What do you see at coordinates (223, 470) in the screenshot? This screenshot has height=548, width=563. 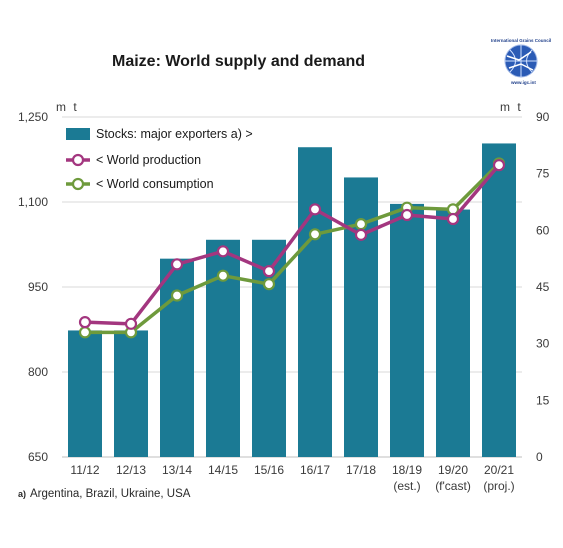 I see `x-tick-label: 14/15` at bounding box center [223, 470].